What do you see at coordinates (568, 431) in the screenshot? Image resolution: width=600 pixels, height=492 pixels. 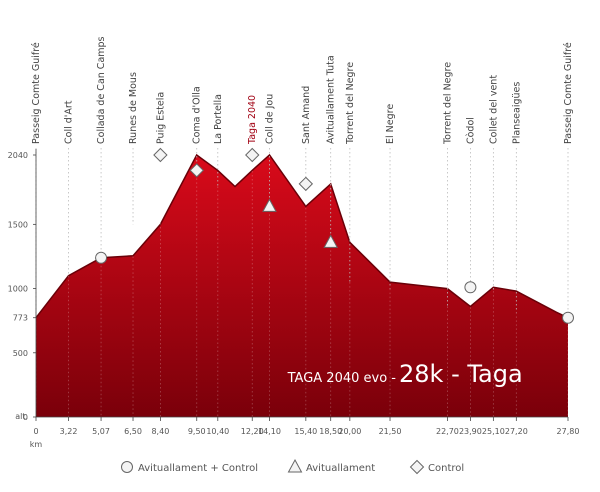 I see `x-tick-label: 27,80` at bounding box center [568, 431].